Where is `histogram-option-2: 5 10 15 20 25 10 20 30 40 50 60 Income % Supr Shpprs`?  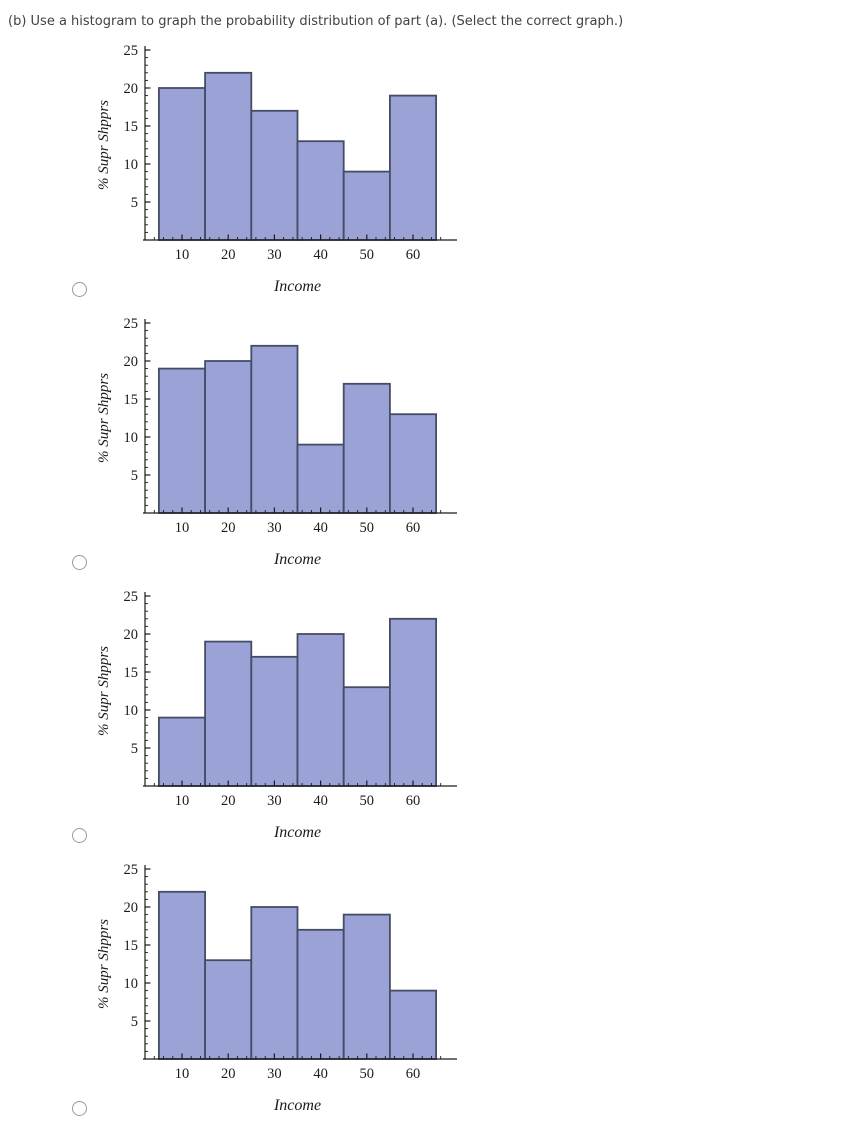
histogram-option-2: 5 10 15 20 25 10 20 30 40 50 60 Income % Supr Shpprs is located at coordinates (270, 447).